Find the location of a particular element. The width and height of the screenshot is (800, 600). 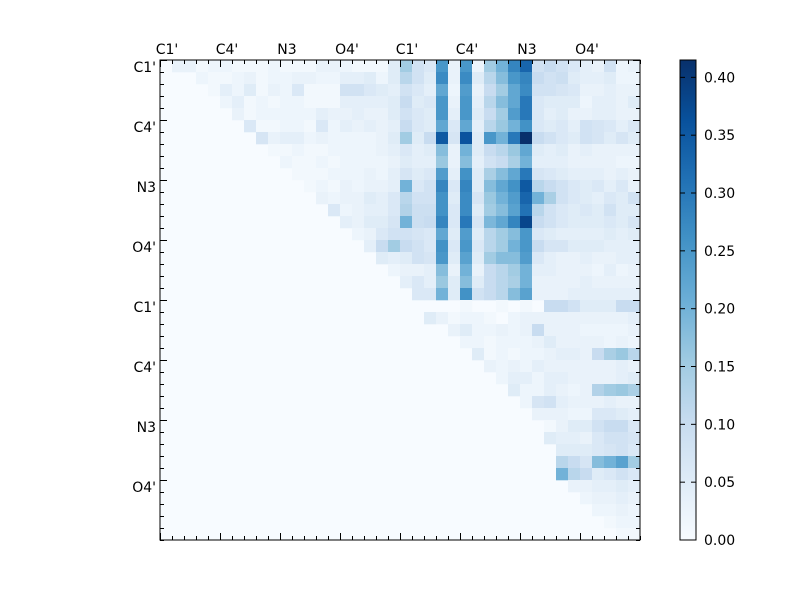

x-tick-label: N3 is located at coordinates (286, 50).